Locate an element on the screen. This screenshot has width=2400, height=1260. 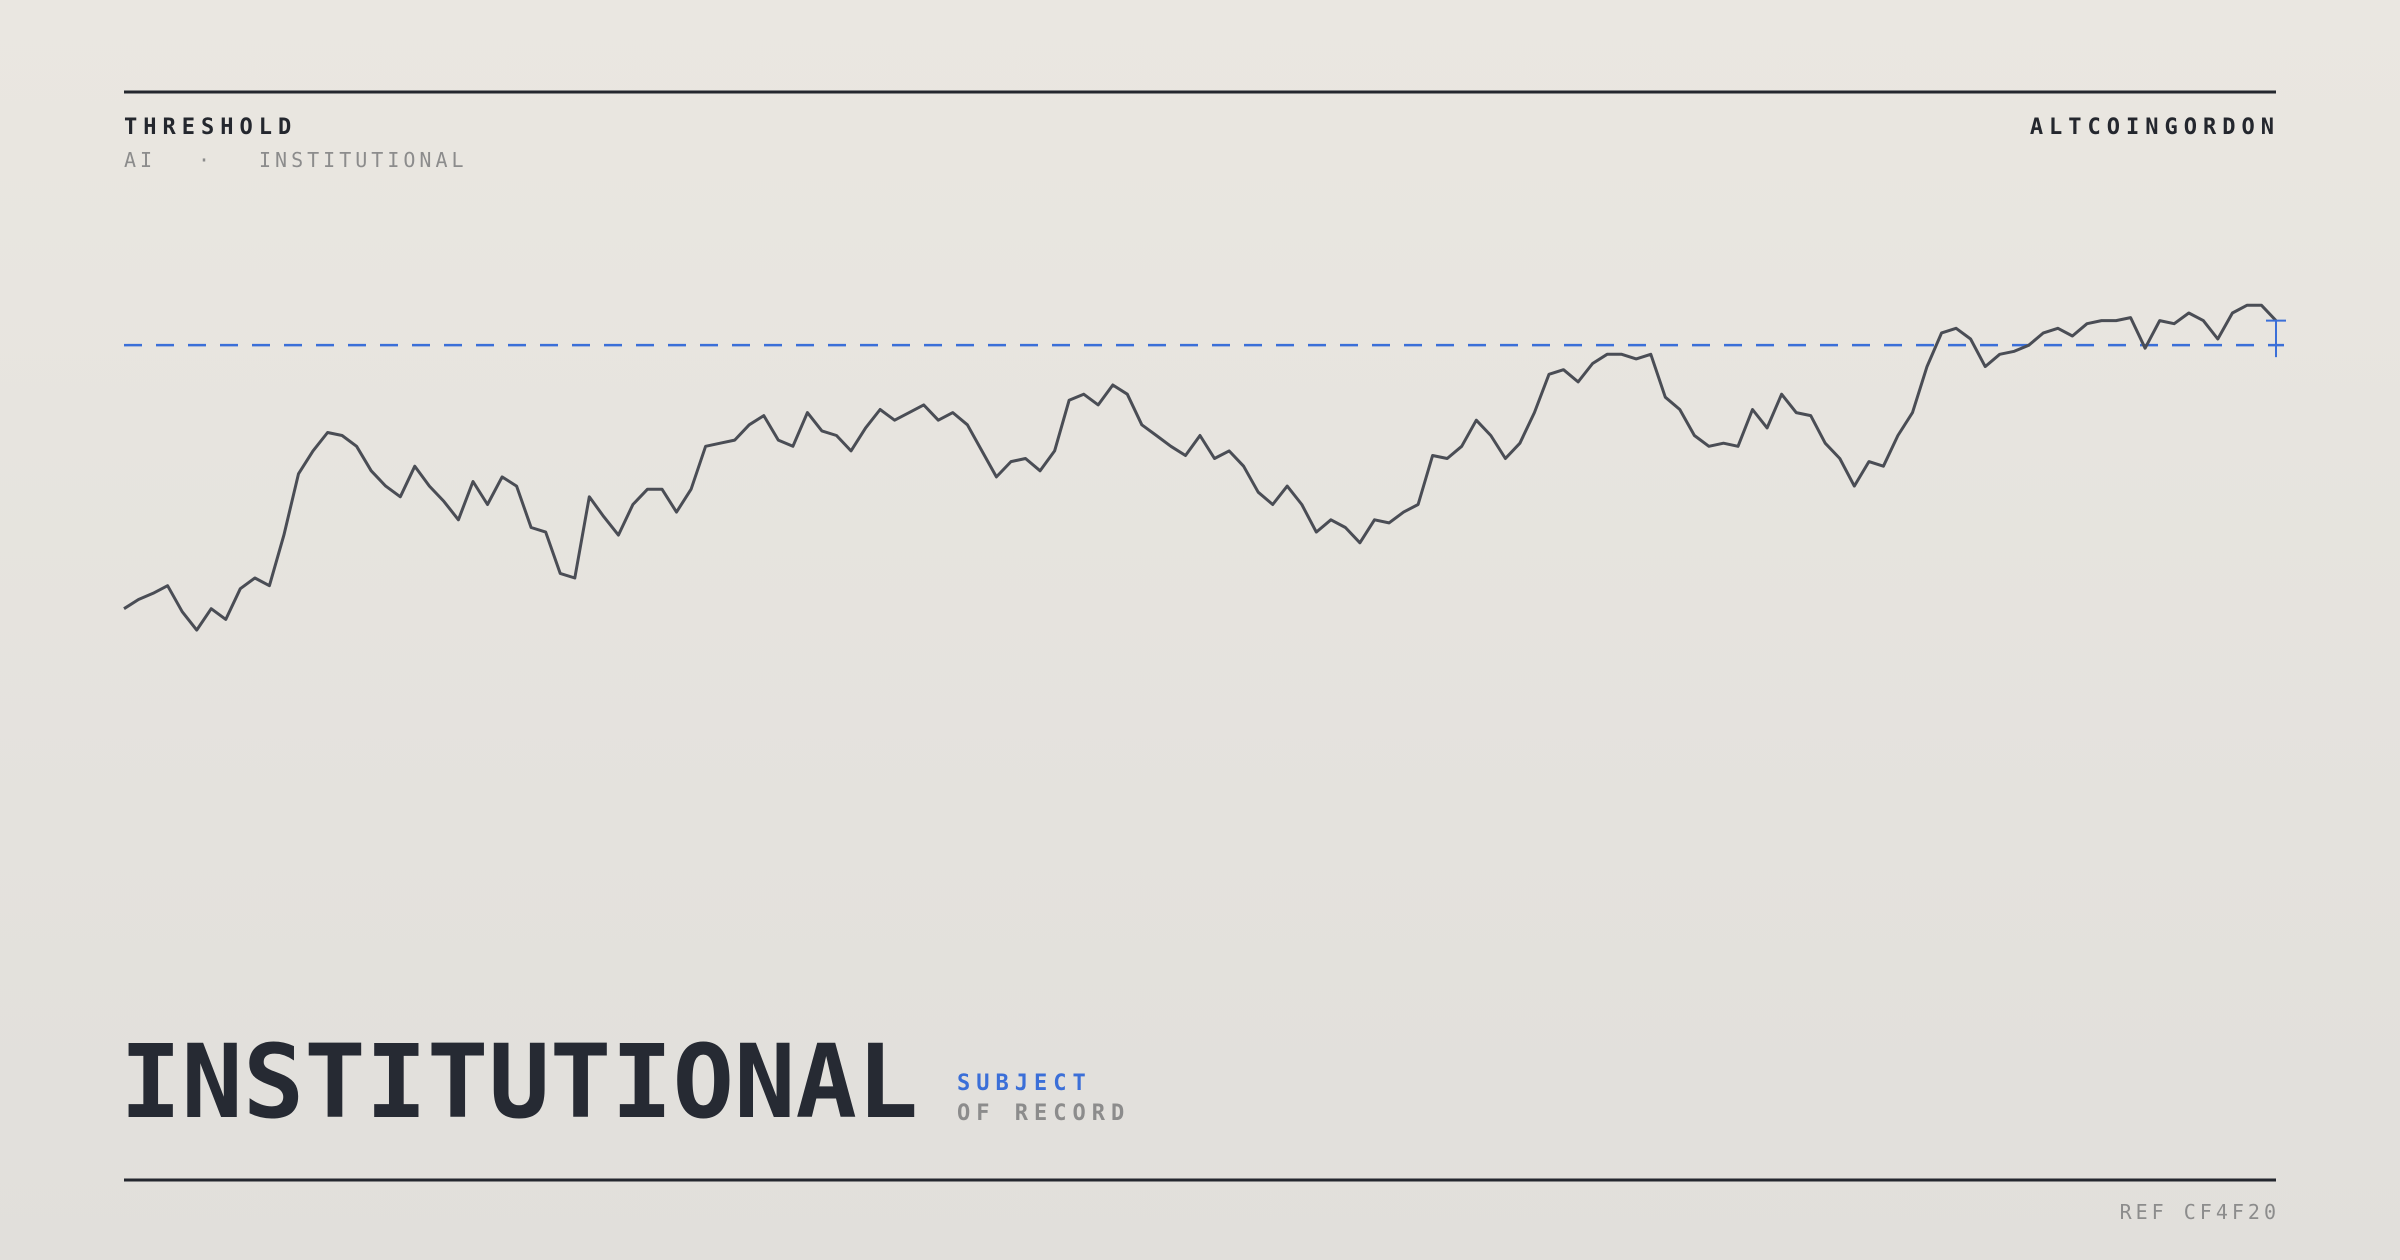
title: THRESHOLD is located at coordinates (210, 127).